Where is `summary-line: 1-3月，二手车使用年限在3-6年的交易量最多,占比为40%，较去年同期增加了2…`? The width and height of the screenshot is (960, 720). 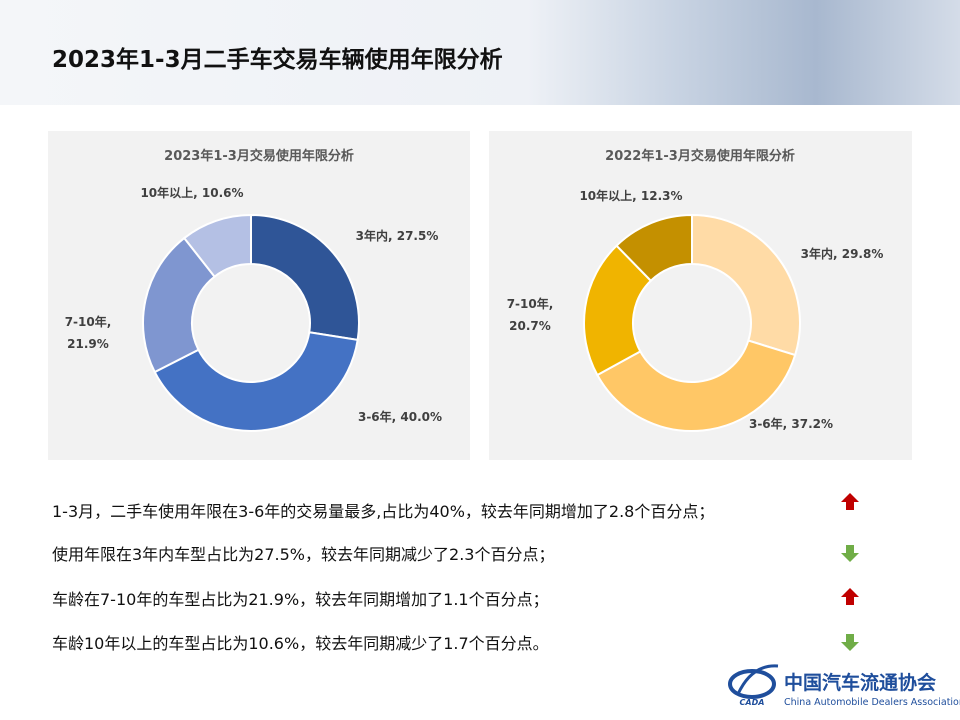
summary-line: 1-3月，二手车使用年限在3-6年的交易量最多,占比为40%，较去年同期增加了2… is located at coordinates (383, 511).